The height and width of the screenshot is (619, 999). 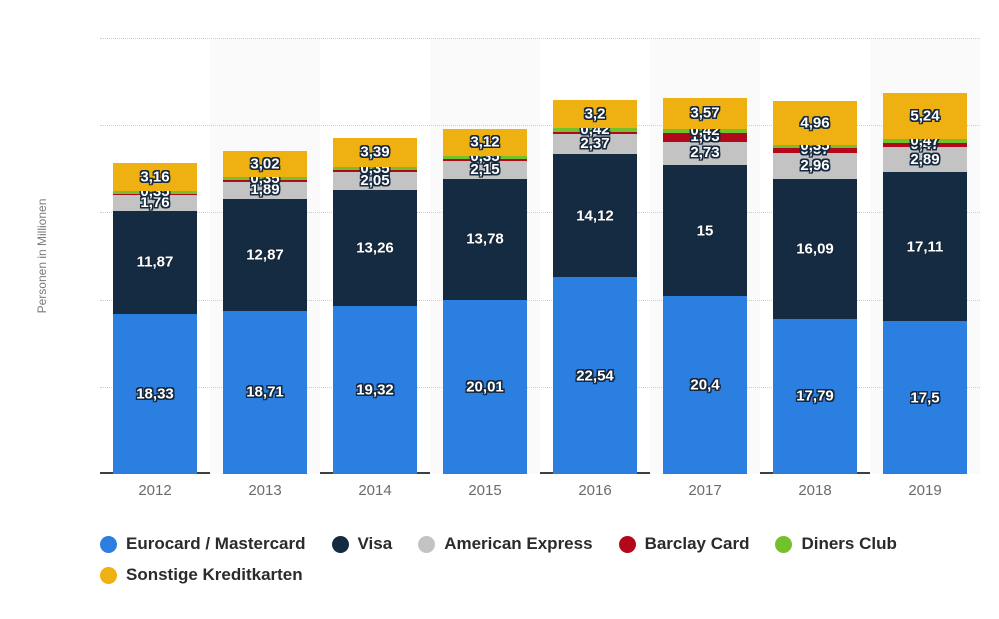 I want to click on bar-value-label: 19,32, so click(x=375, y=390).